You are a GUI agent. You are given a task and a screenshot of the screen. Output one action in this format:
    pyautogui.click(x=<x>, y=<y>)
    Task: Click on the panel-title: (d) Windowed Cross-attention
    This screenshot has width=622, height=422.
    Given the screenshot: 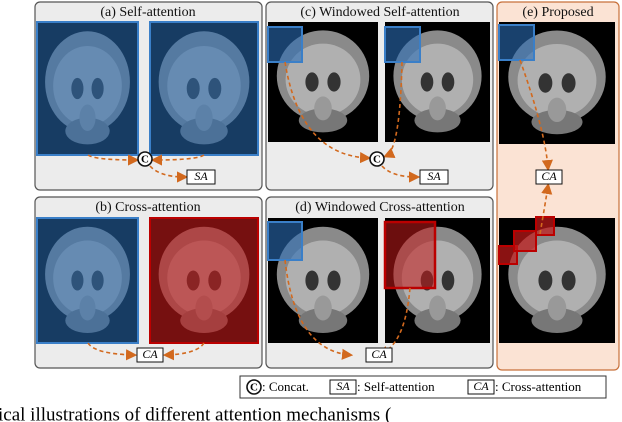 What is the action you would take?
    pyautogui.click(x=379, y=207)
    